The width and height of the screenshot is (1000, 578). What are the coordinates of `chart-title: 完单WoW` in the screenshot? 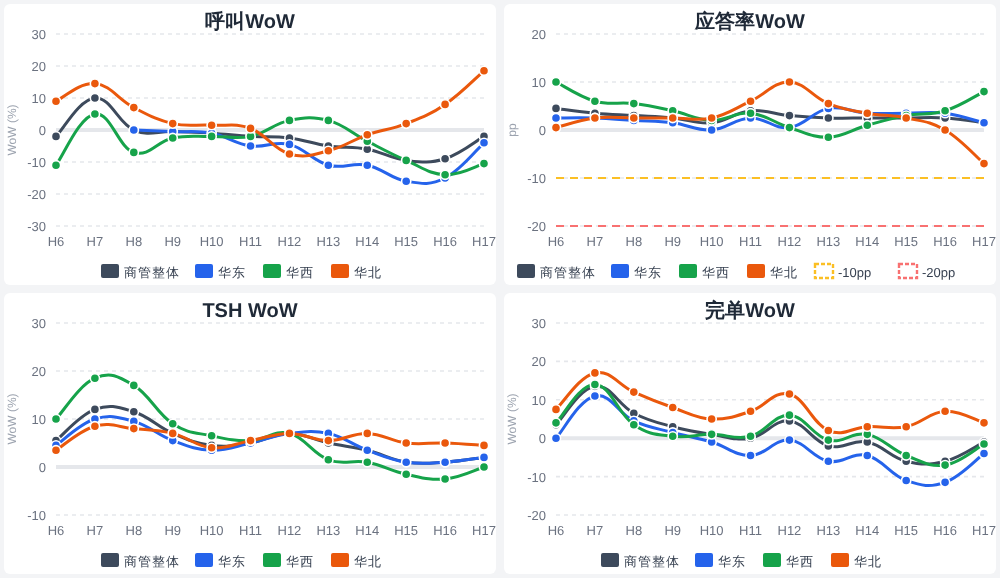 It's located at (750, 311).